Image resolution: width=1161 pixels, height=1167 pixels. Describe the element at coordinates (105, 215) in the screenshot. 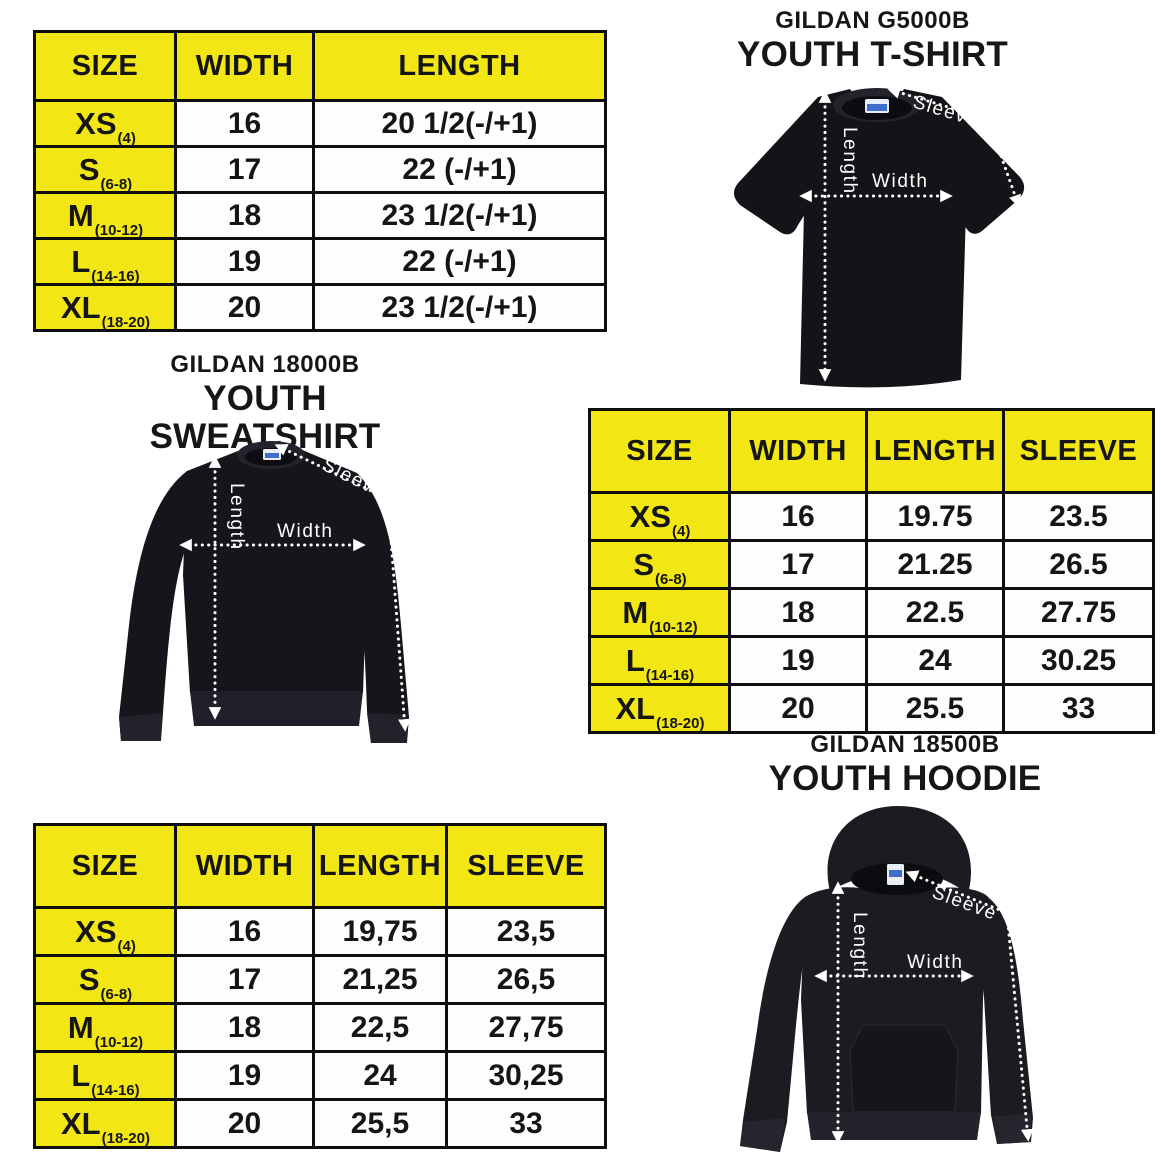

I see `size-cell: M(10-12)` at that location.